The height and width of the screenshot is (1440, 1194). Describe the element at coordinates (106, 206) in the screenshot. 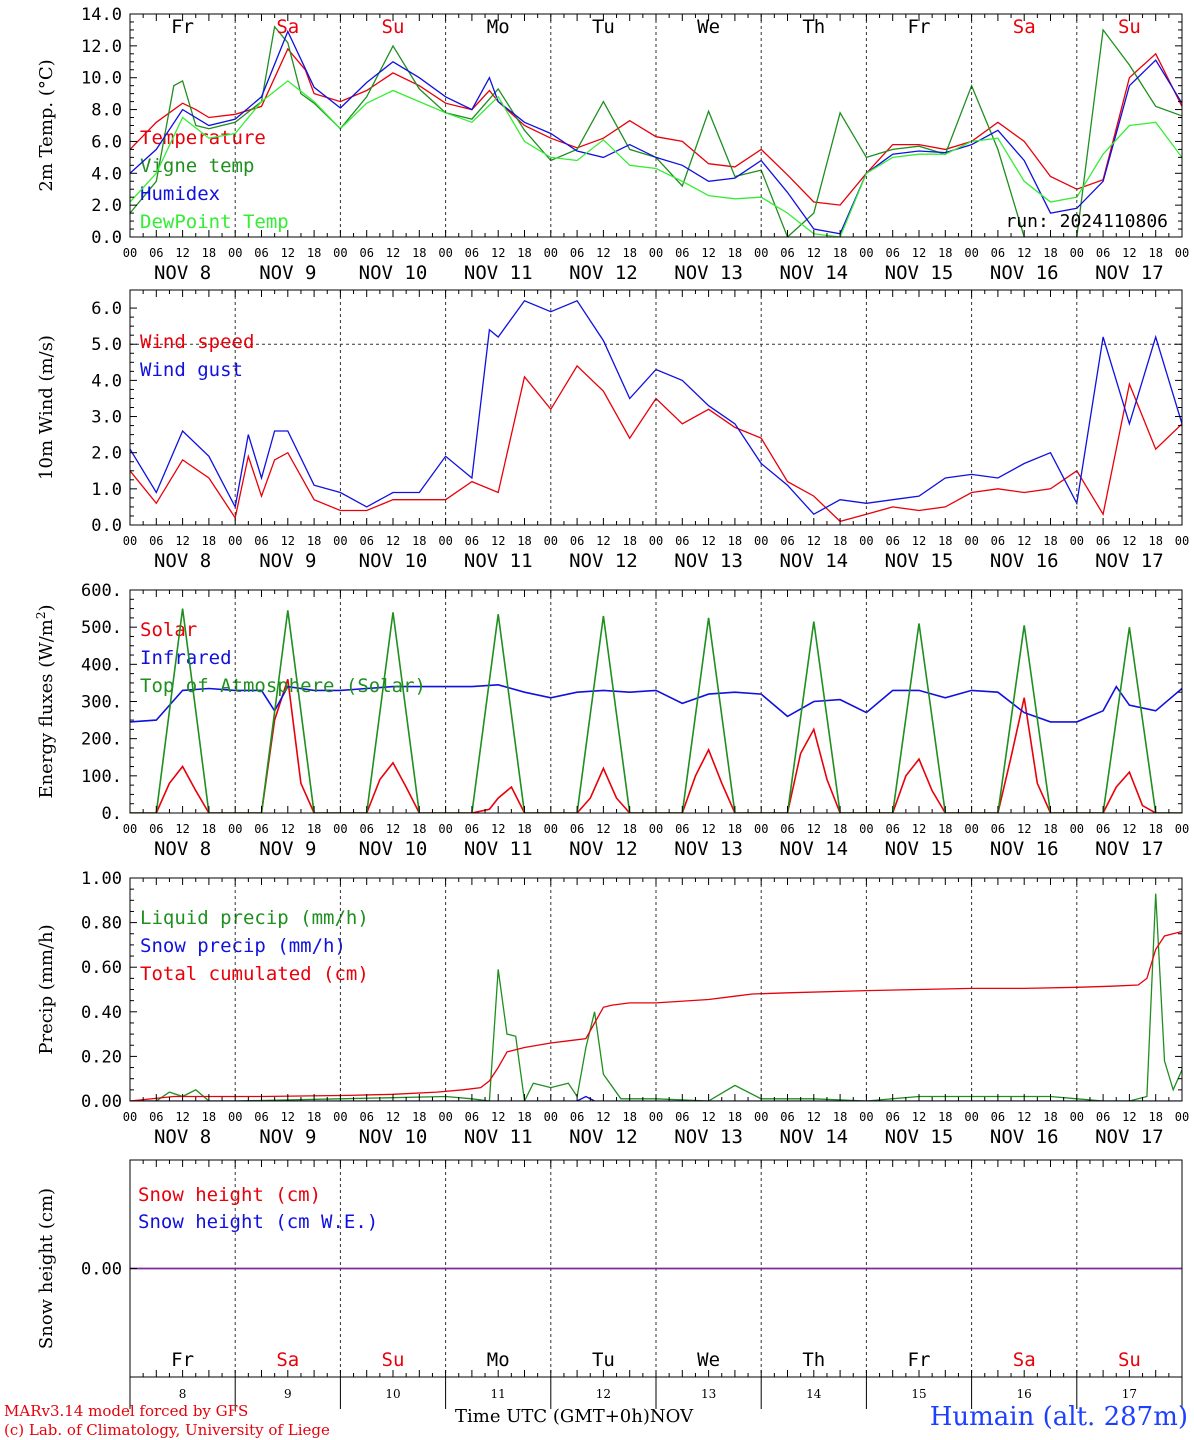

I see `y-tick-label: 2.0` at that location.